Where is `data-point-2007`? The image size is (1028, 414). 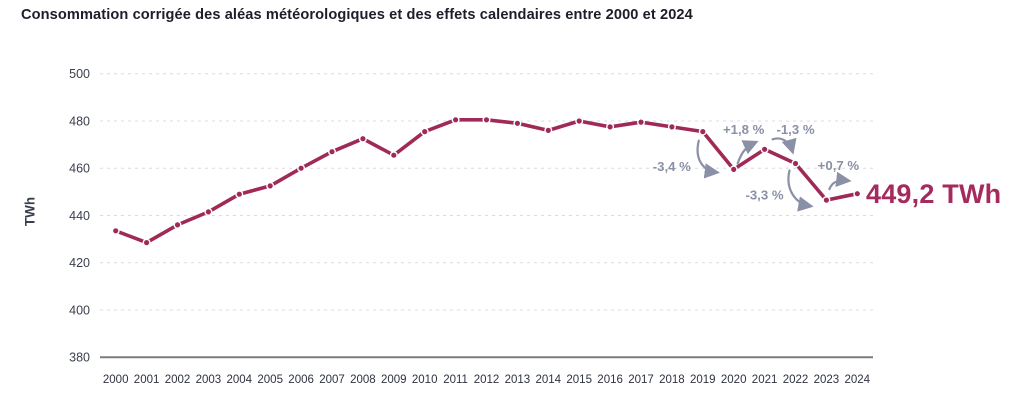 data-point-2007 is located at coordinates (332, 151).